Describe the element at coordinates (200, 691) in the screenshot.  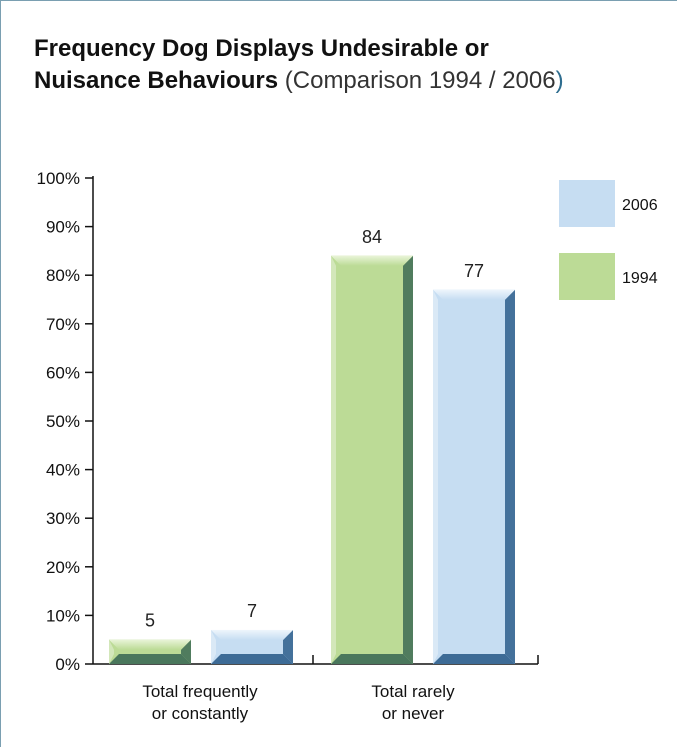
I see `x-category-label: Total frequently` at that location.